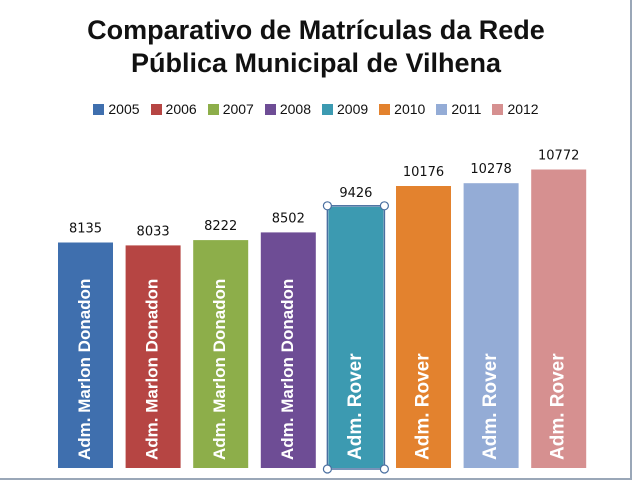 The width and height of the screenshot is (632, 480). What do you see at coordinates (558, 406) in the screenshot?
I see `bar-label-2012: Adm. Rover` at bounding box center [558, 406].